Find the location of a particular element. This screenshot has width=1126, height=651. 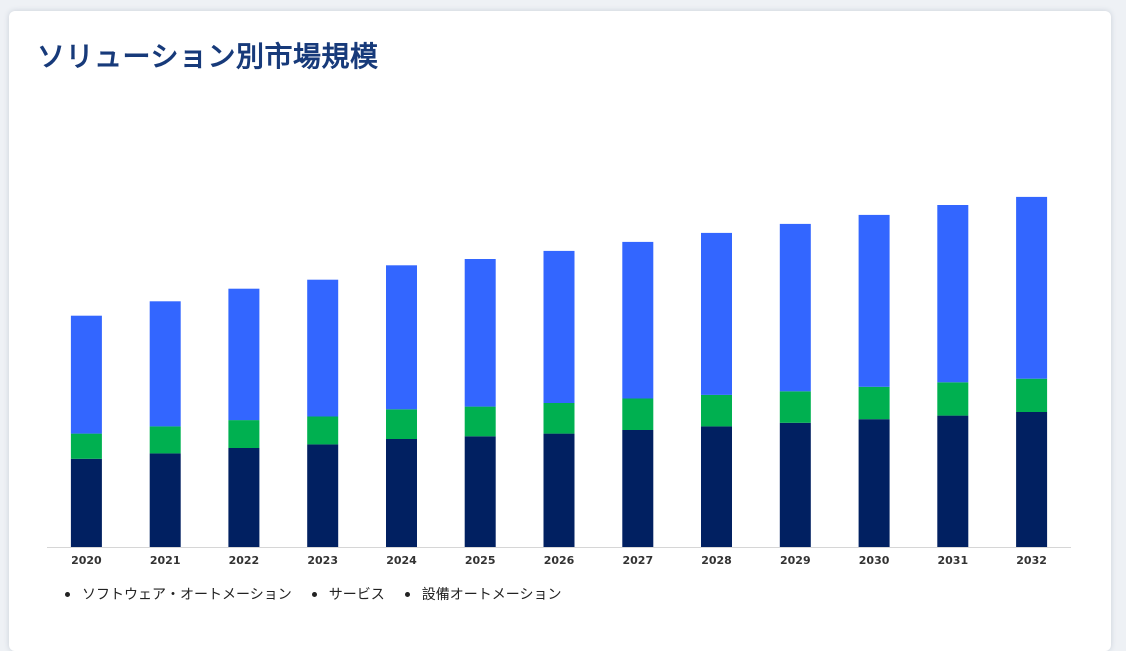

x-tick-label: 2032 is located at coordinates (1031, 560).